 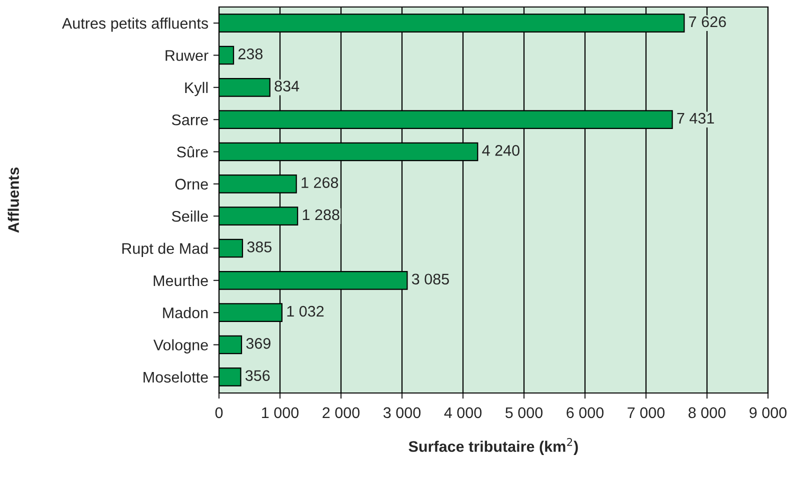 I want to click on x-tick-label: 0, so click(x=219, y=412).